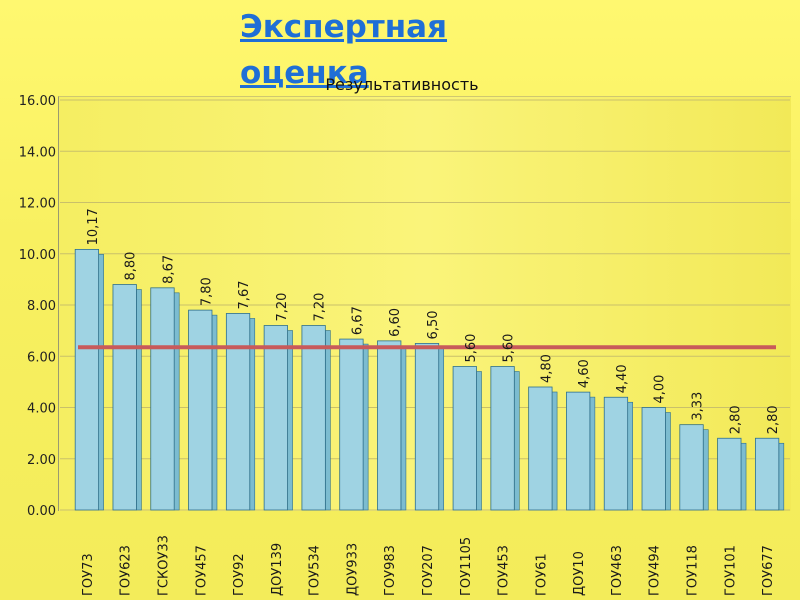  I want to click on value-label: 4,40, so click(622, 378).